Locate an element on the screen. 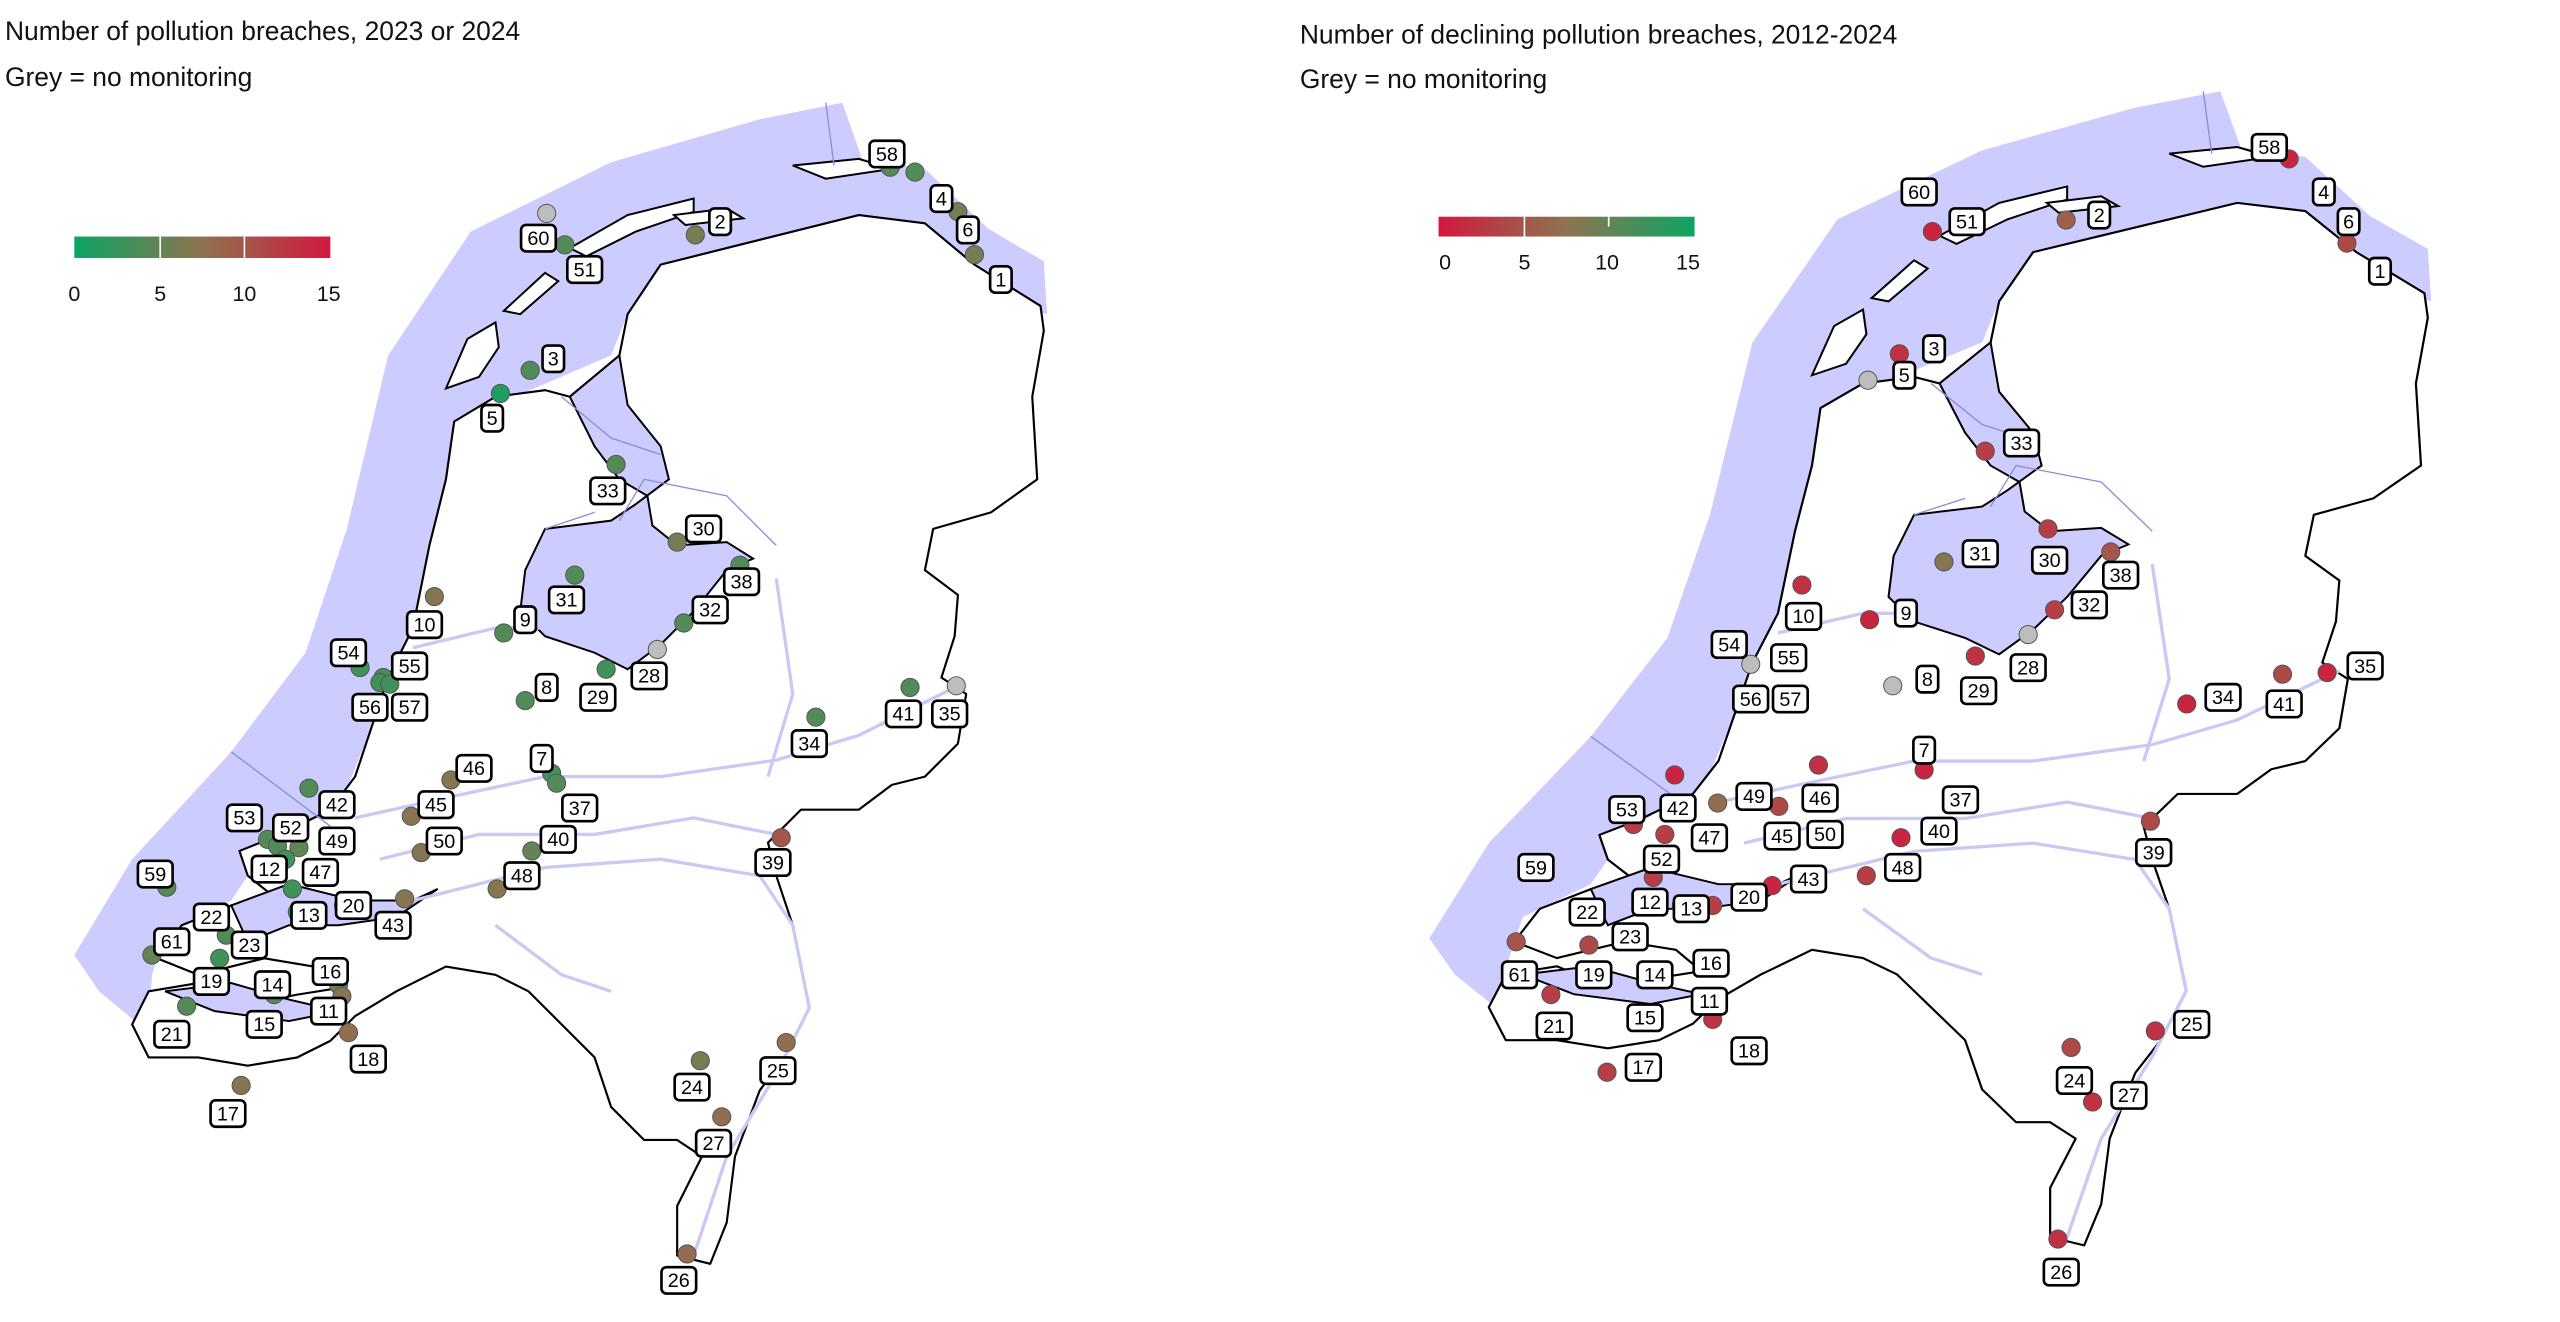  label-text: 8 is located at coordinates (1927, 680).